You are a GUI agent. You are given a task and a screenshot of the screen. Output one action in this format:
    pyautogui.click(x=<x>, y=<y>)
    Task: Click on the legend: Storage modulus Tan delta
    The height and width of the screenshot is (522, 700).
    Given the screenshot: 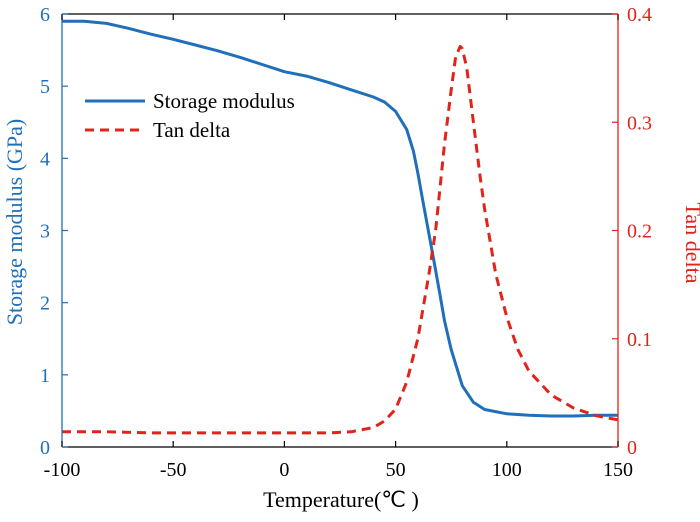 What is the action you would take?
    pyautogui.click(x=190, y=115)
    